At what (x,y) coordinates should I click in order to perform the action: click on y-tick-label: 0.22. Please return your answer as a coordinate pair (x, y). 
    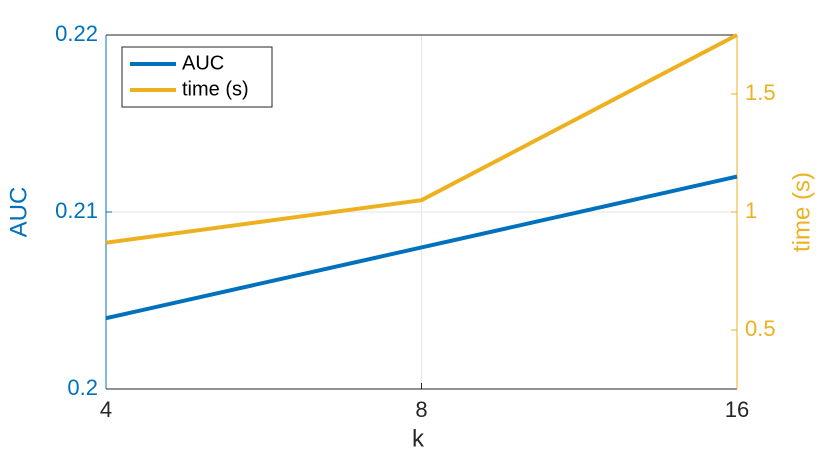
    Looking at the image, I should click on (76, 33).